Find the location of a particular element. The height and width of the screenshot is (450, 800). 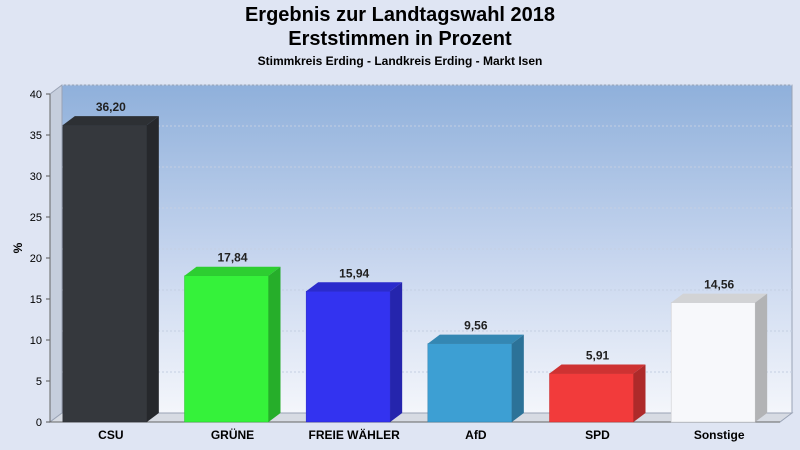

bar-csu is located at coordinates (110, 269).